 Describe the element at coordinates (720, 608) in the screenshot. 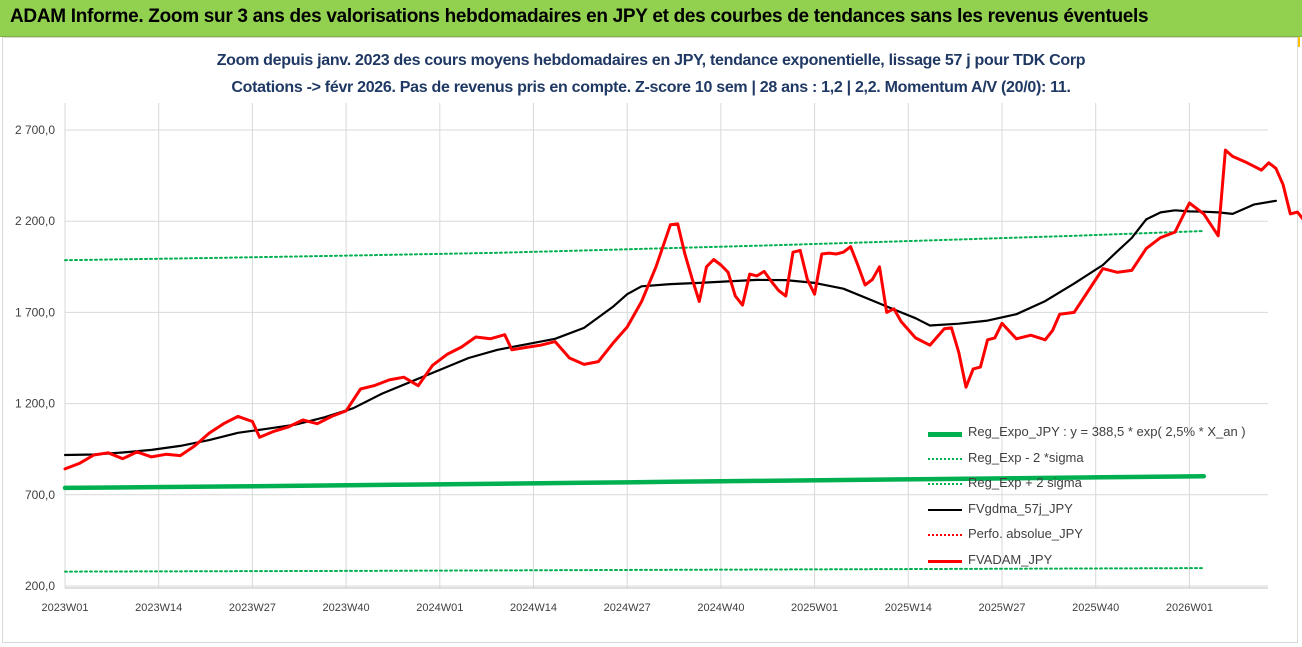

I see `x-tick-label: 2024W40` at that location.